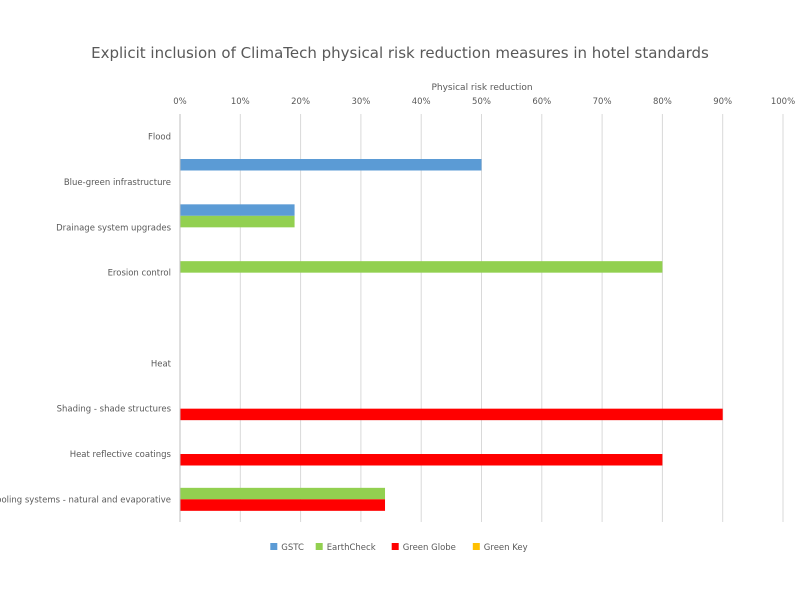 The image size is (800, 600). Describe the element at coordinates (114, 410) in the screenshot. I see `category-label: Shading - shade structures` at that location.